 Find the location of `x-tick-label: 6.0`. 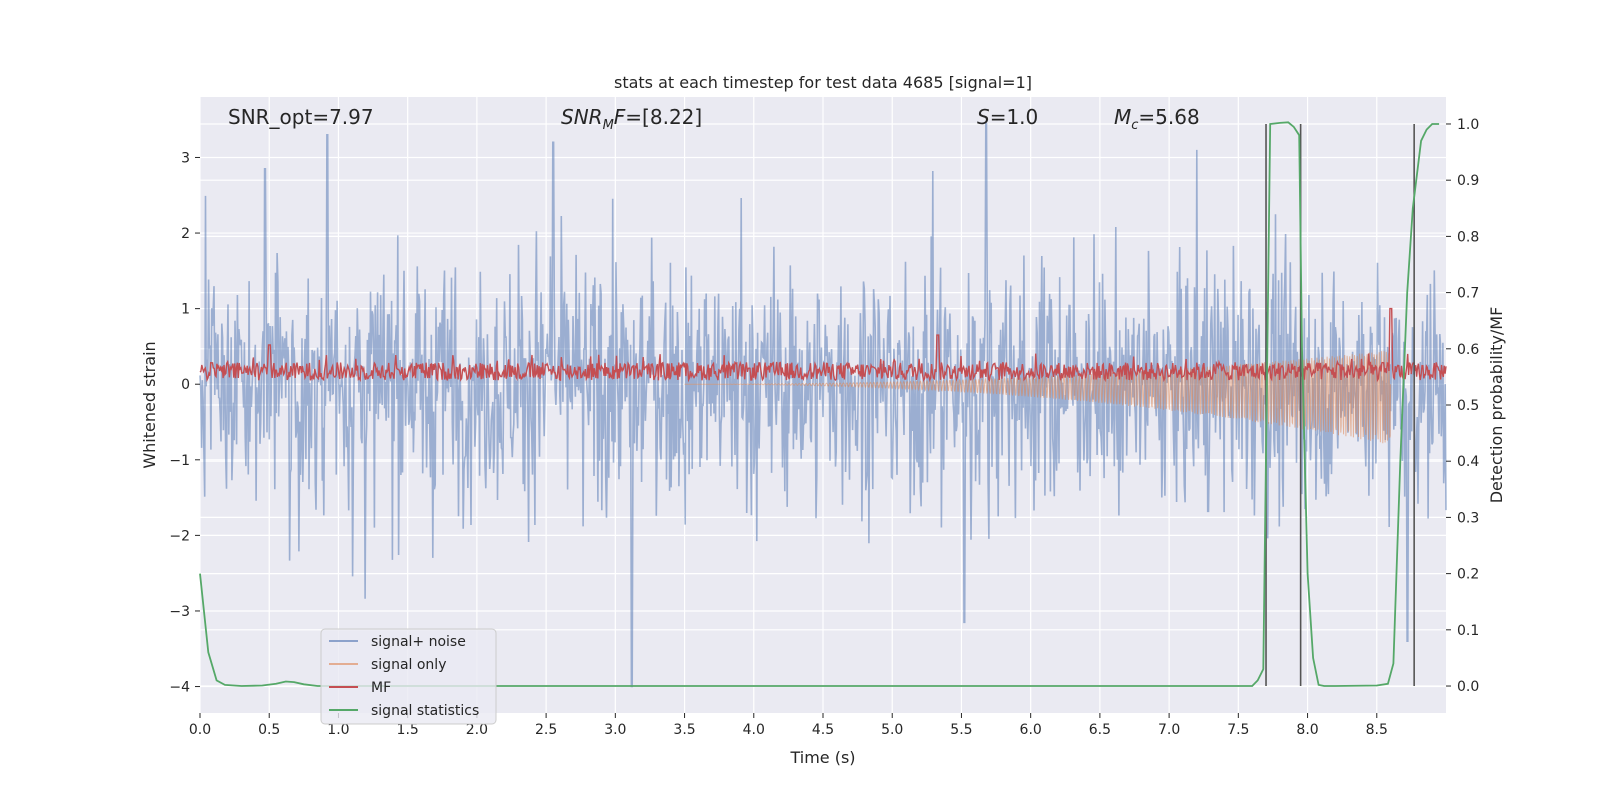

x-tick-label: 6.0 is located at coordinates (1031, 730).